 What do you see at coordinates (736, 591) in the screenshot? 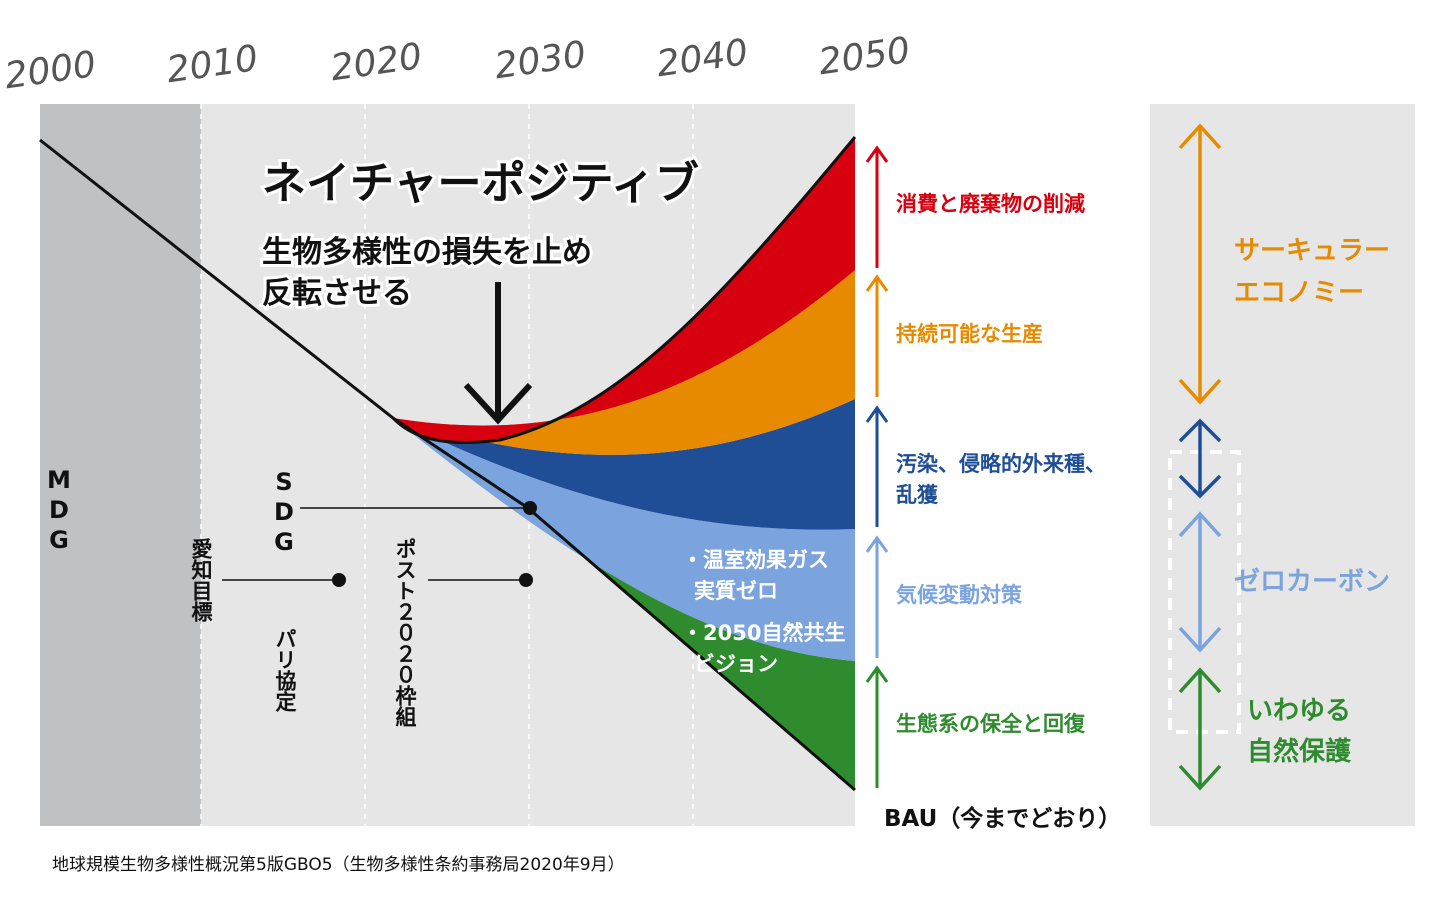
I see `ghg-label-line2: 実質ゼロ` at bounding box center [736, 591].